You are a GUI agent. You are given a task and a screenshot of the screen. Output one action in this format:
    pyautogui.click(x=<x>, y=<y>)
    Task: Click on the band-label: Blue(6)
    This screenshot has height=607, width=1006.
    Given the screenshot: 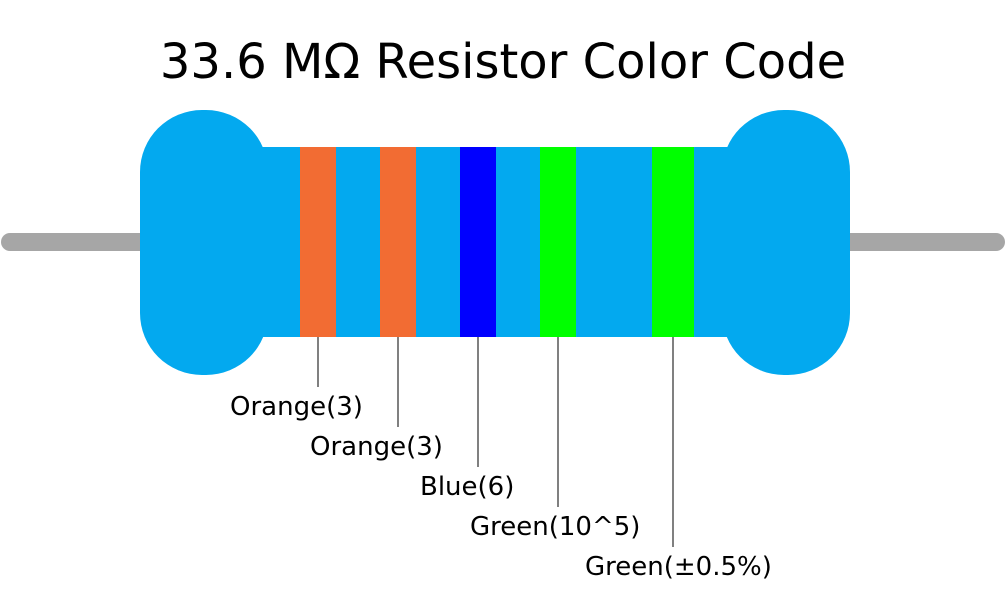 What is the action you would take?
    pyautogui.click(x=467, y=487)
    